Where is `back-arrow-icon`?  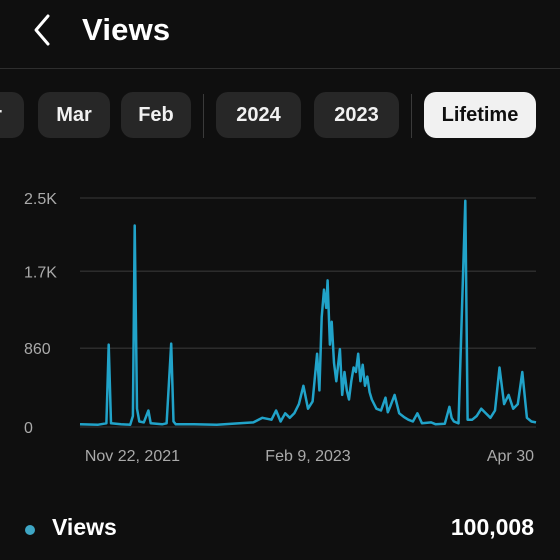 back-arrow-icon is located at coordinates (42, 30).